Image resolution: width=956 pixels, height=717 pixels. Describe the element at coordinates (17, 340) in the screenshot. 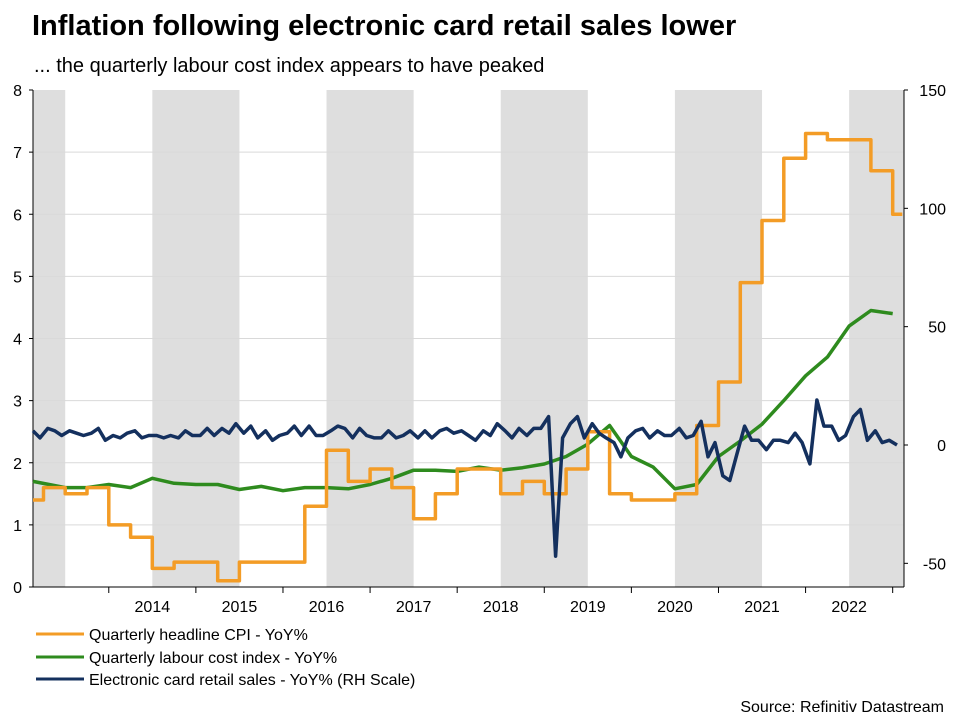

I see `left-tick-label-4: 4` at that location.